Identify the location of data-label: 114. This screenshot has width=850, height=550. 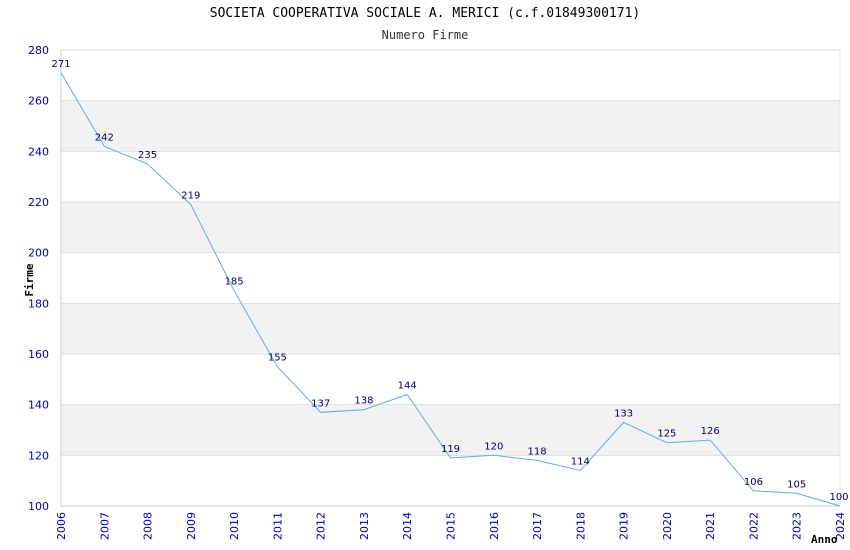
(580, 462).